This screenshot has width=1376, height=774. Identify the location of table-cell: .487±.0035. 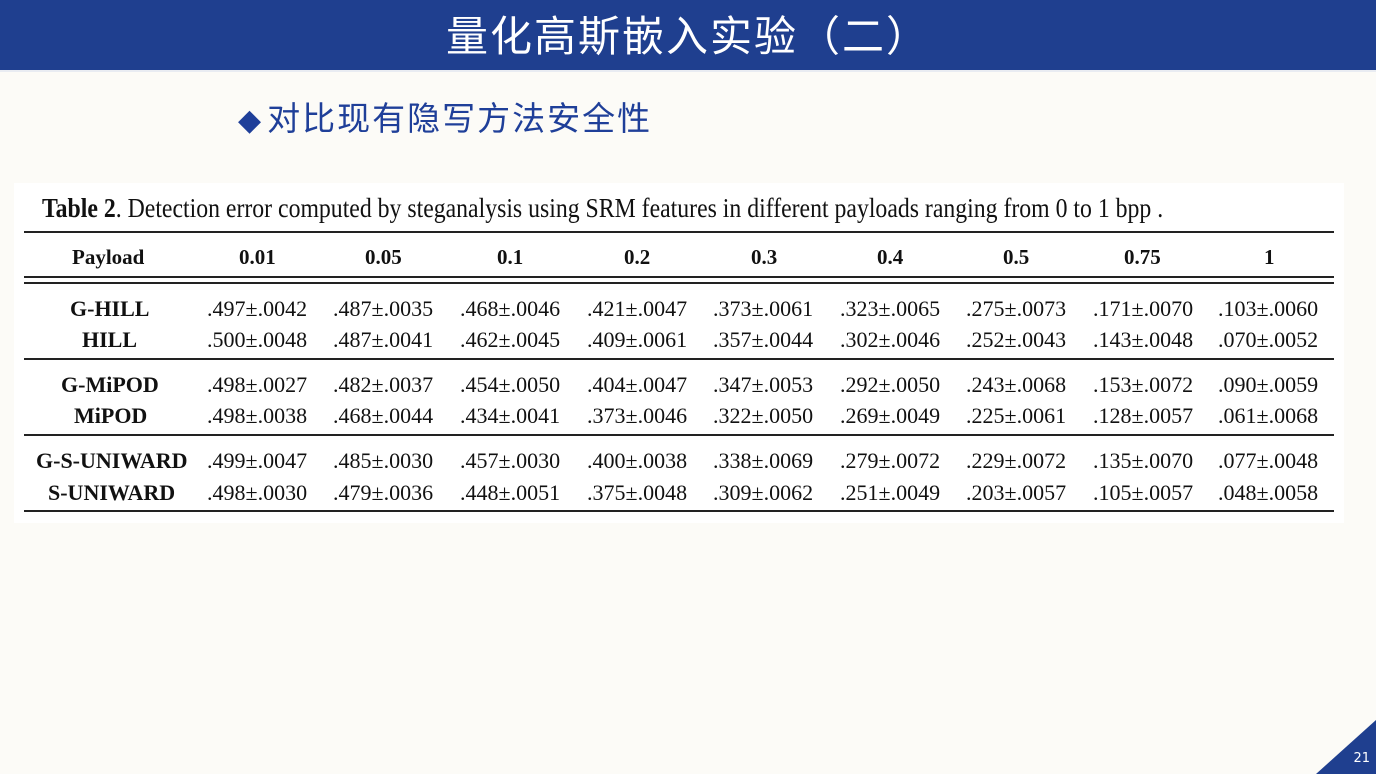
(383, 308).